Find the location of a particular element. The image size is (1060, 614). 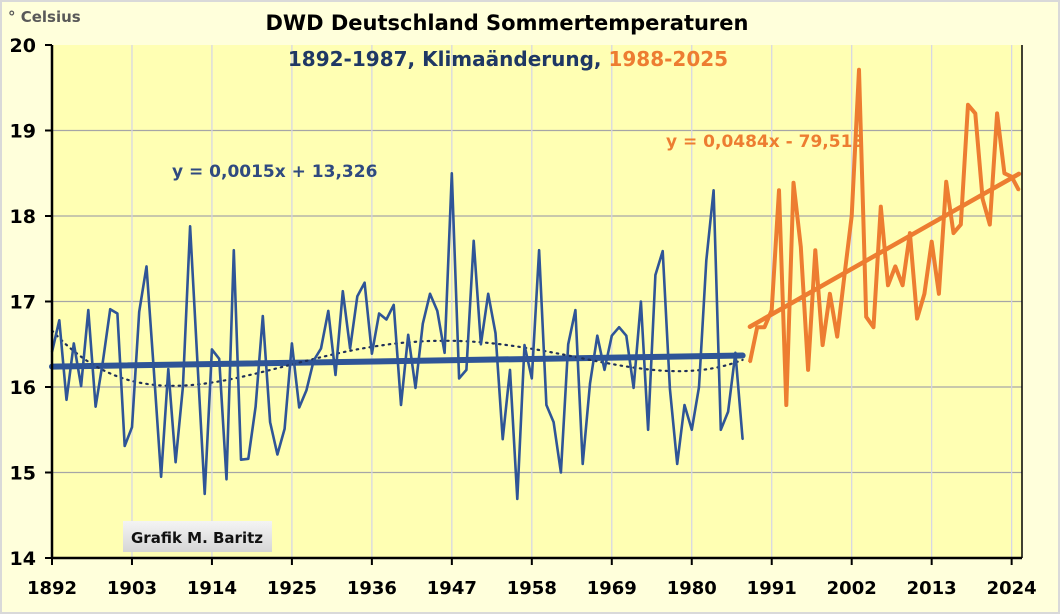

x-tick-label: 2024 is located at coordinates (1012, 588).